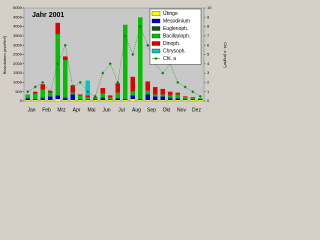  I want to click on legend-label: Chl. a, so click(169, 59).